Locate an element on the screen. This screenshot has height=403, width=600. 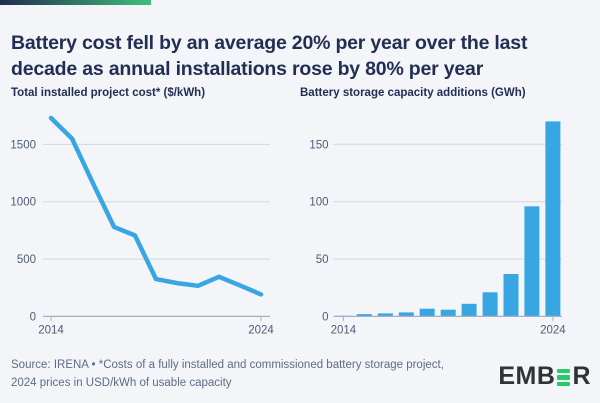
ember-logo-text-before: EMB is located at coordinates (527, 376).